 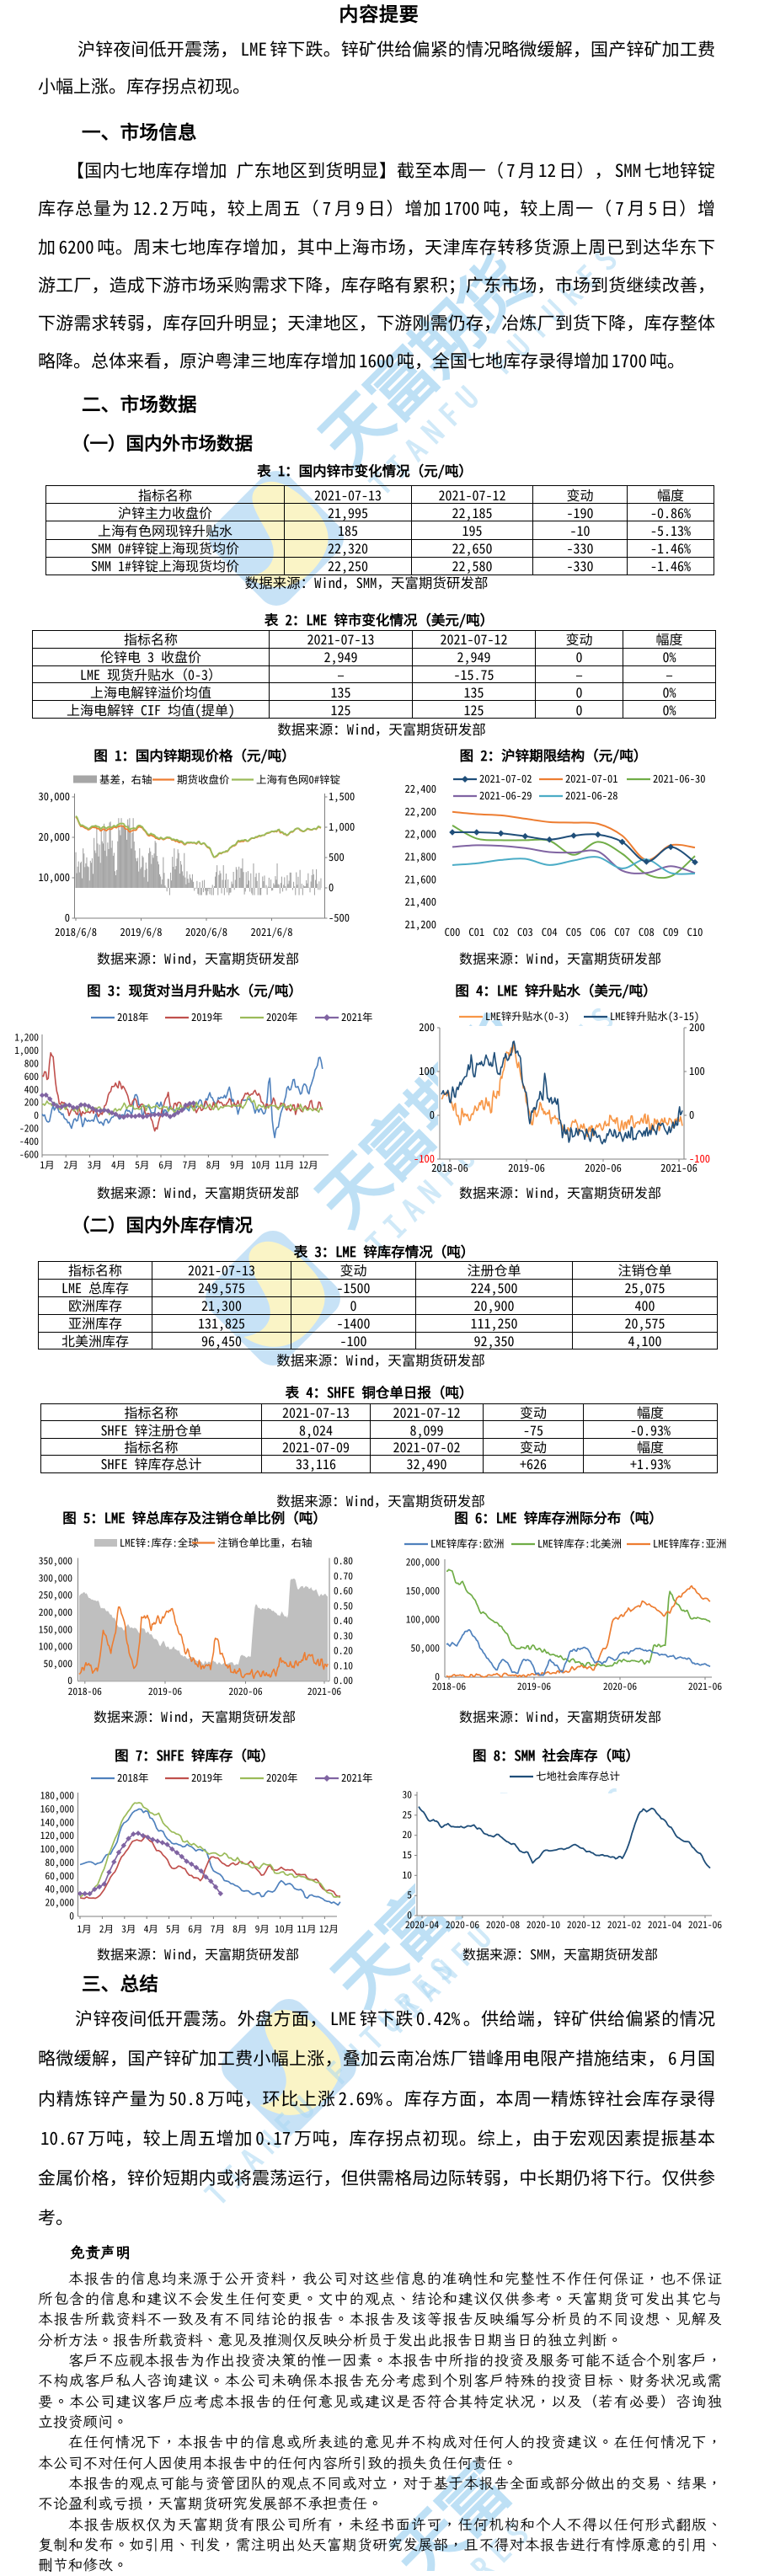 What do you see at coordinates (558, 1517) in the screenshot?
I see `svg-text: 图 6：LME 锌库存洲际分布（吨）` at bounding box center [558, 1517].